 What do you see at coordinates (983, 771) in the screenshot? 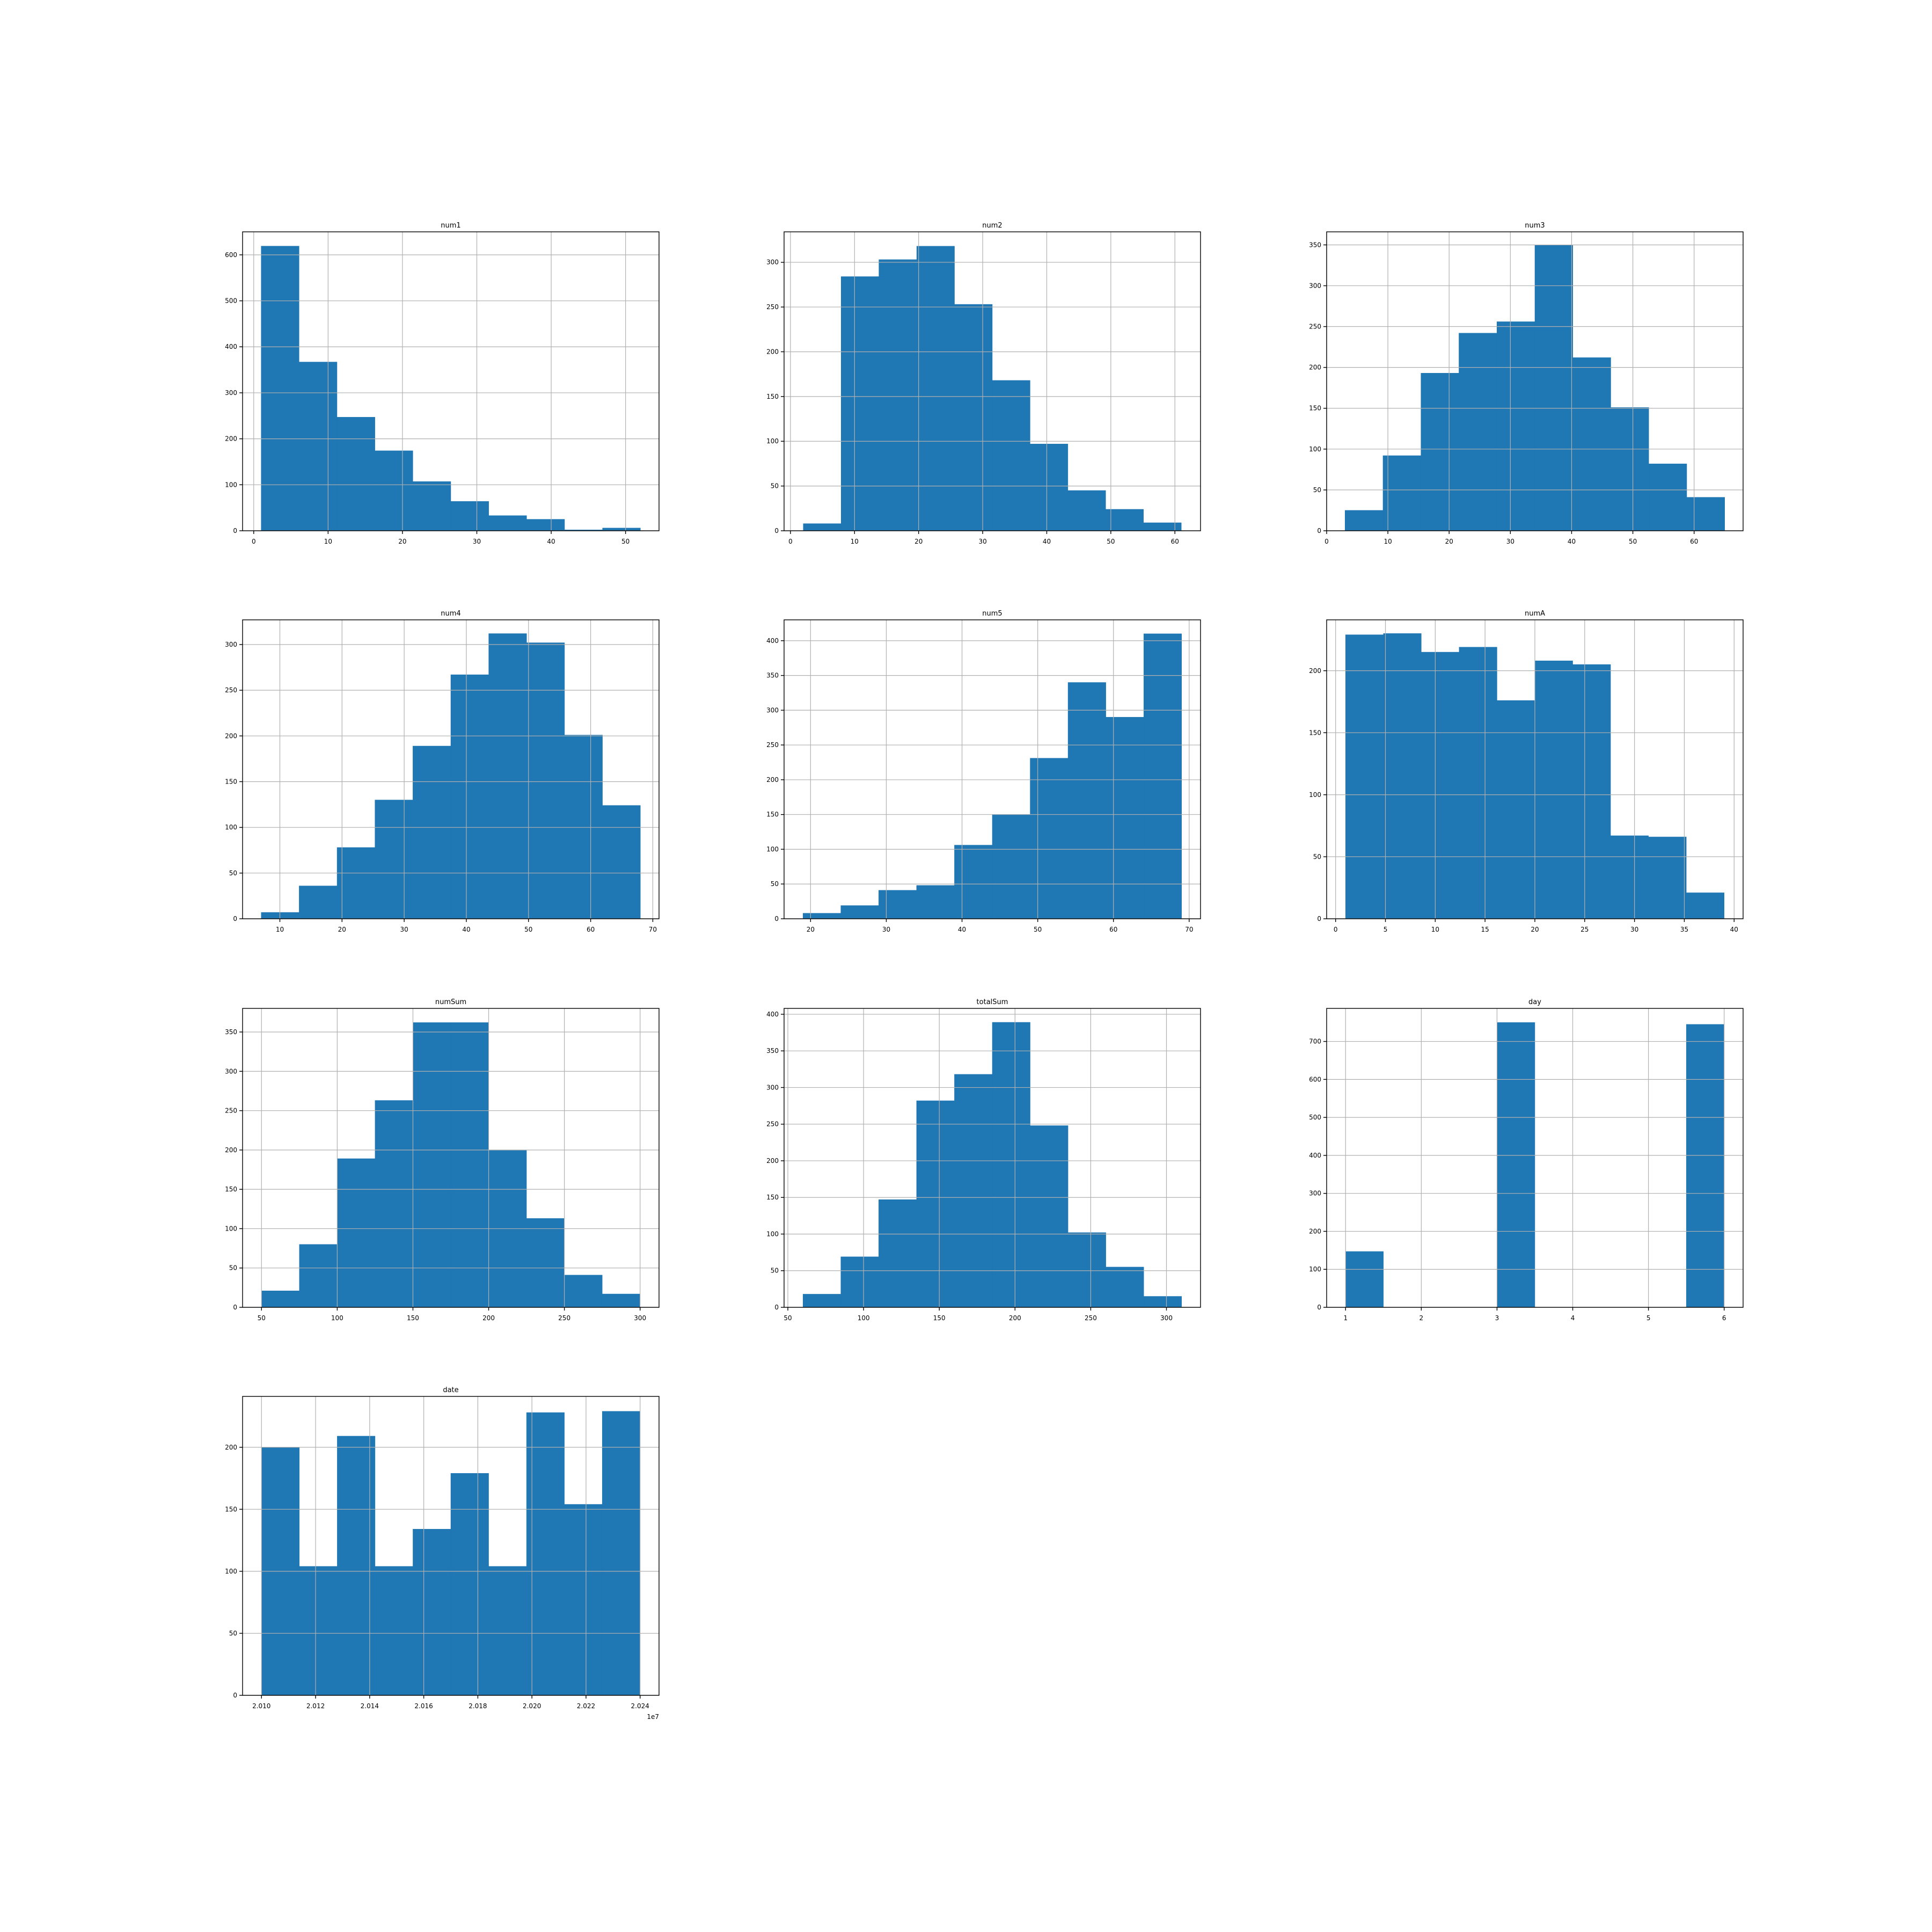
I see `histogram-num5: 20 30 40 50 60 70 0 50 100 150 200 250 300 350 400 num5` at bounding box center [983, 771].